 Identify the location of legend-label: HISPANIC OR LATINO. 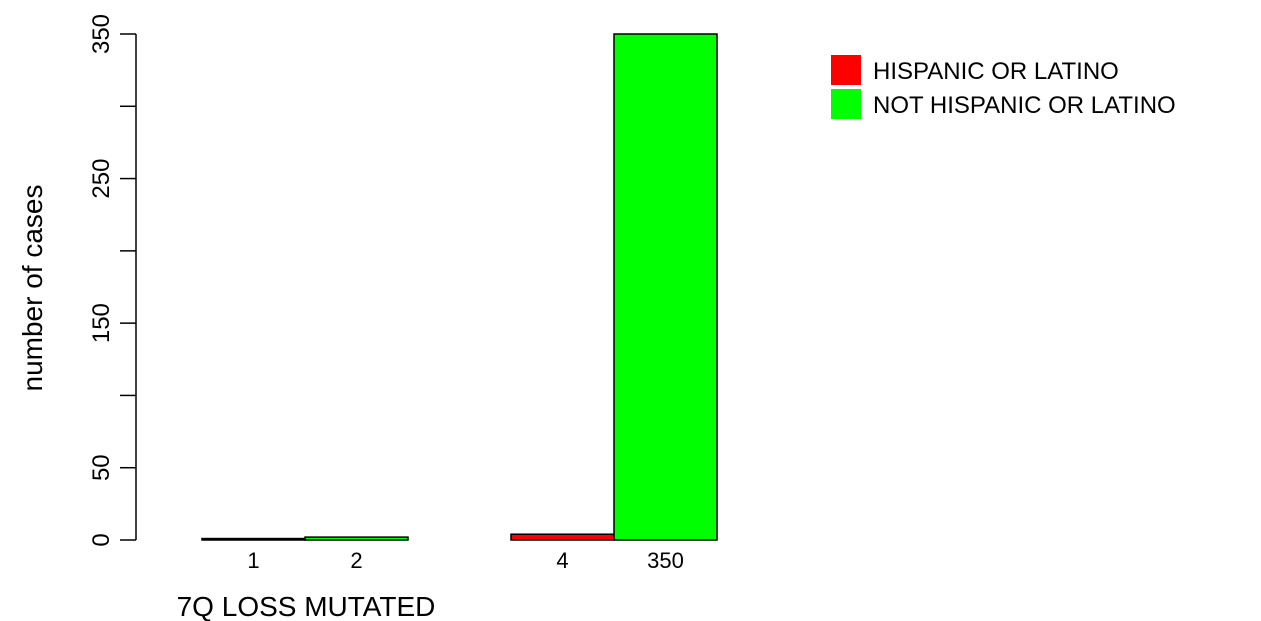
(996, 71).